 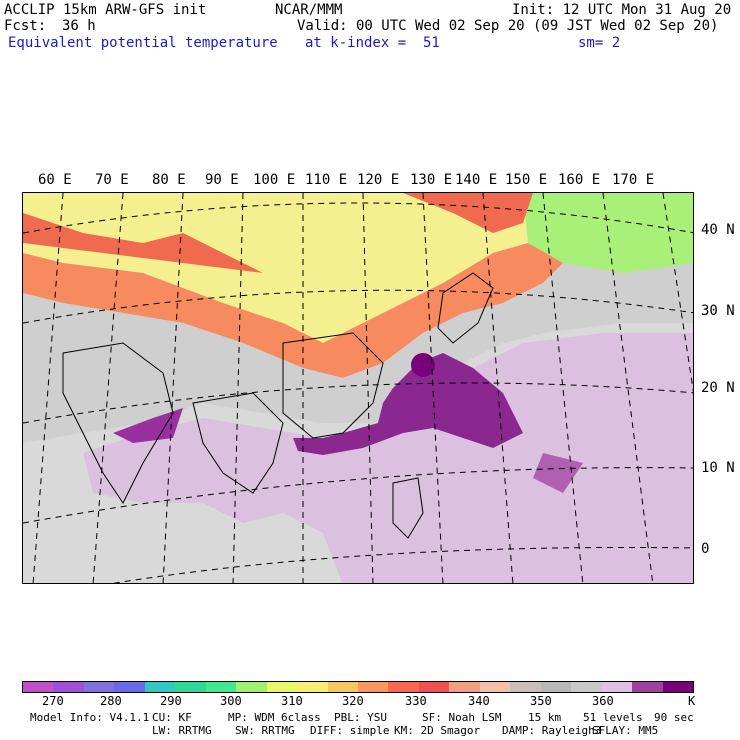 I want to click on level-info: at k-index = 51, so click(x=372, y=43).